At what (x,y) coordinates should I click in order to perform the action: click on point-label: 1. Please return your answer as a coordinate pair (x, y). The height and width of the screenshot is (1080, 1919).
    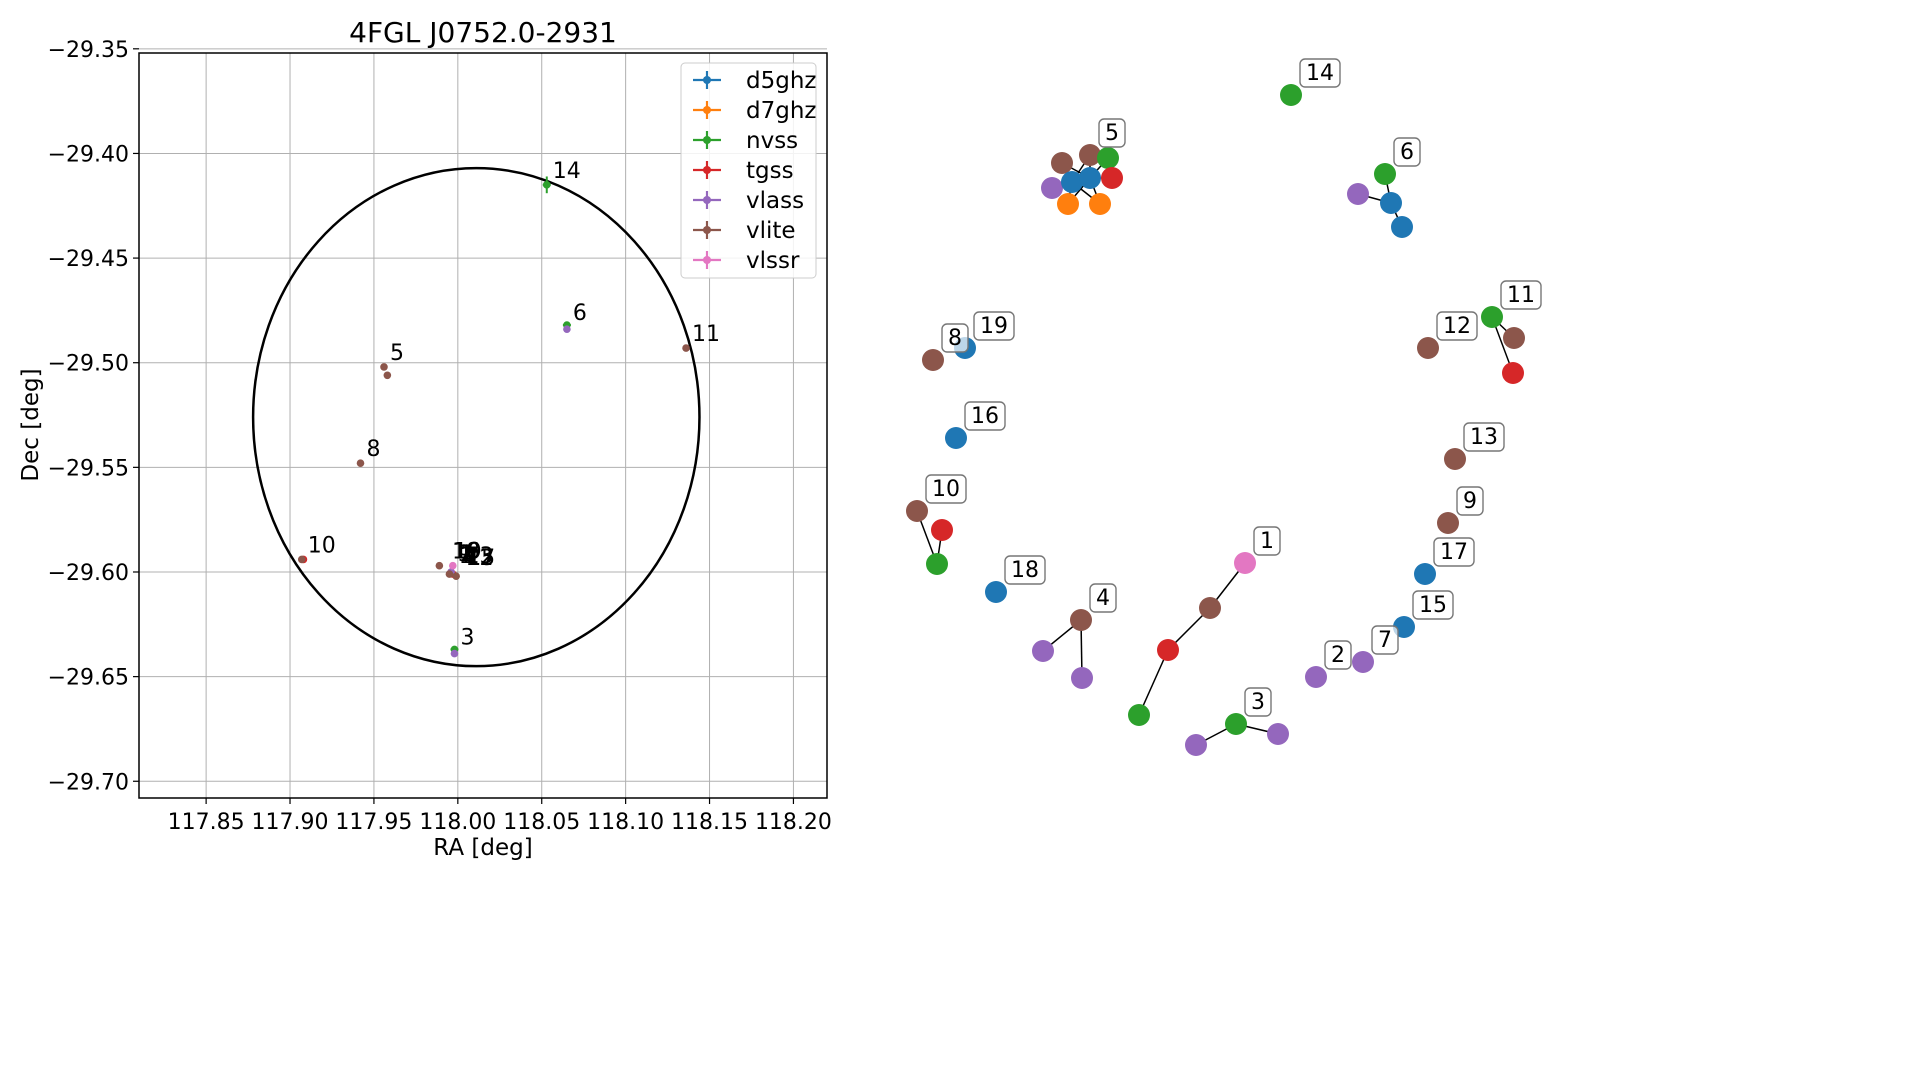
    Looking at the image, I should click on (466, 556).